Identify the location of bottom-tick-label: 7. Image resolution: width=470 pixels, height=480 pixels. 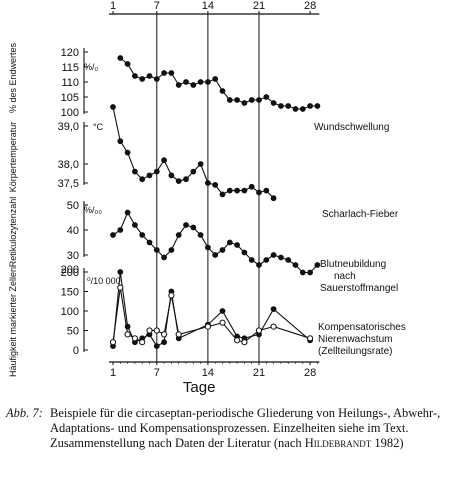
(157, 373).